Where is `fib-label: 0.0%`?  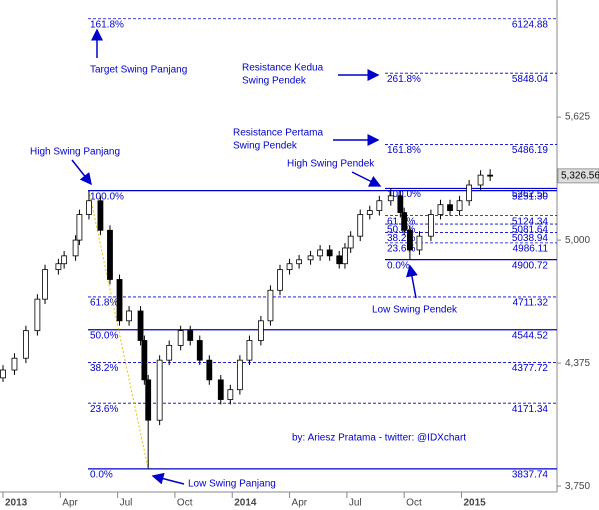 fib-label: 0.0% is located at coordinates (101, 474).